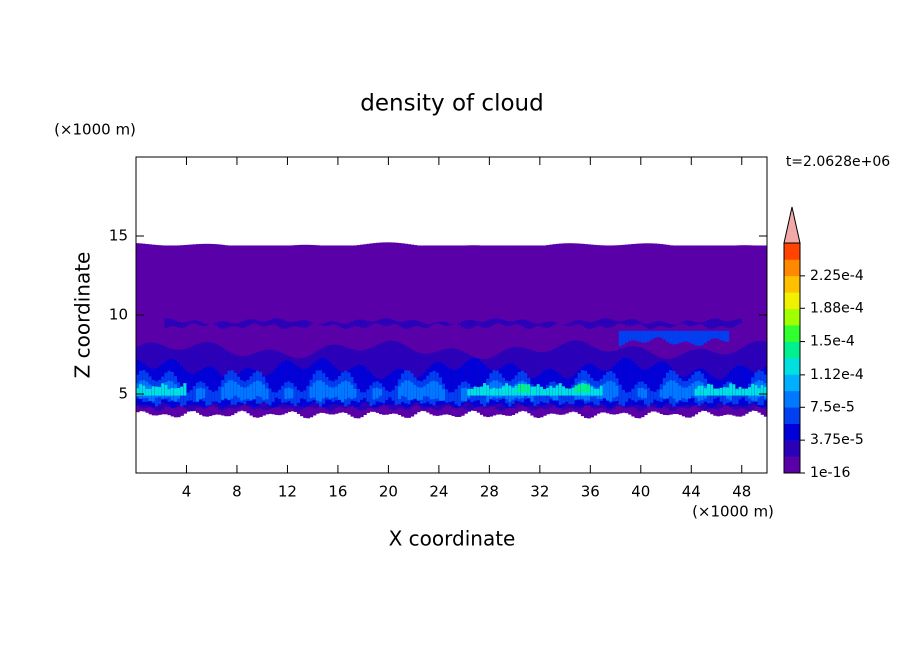  What do you see at coordinates (792, 284) in the screenshot?
I see `colorbar-band` at bounding box center [792, 284].